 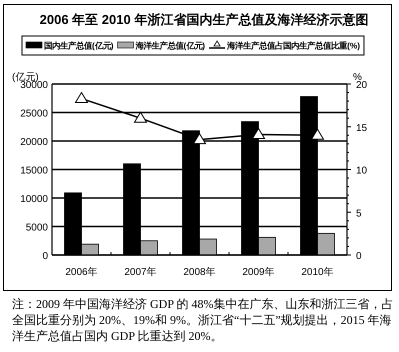 I want to click on y2-tick-label: 5, so click(x=359, y=214).